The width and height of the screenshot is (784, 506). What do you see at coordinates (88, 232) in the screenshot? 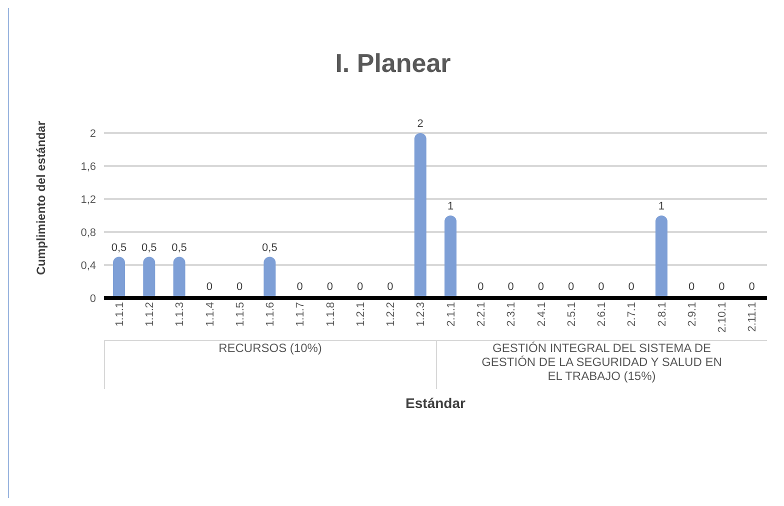
I see `y-tick-label: 0,8` at bounding box center [88, 232].